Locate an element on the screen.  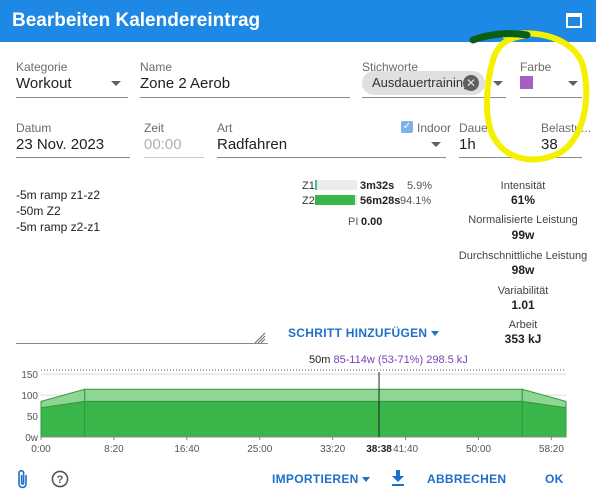
dauer-underline is located at coordinates (493, 157).